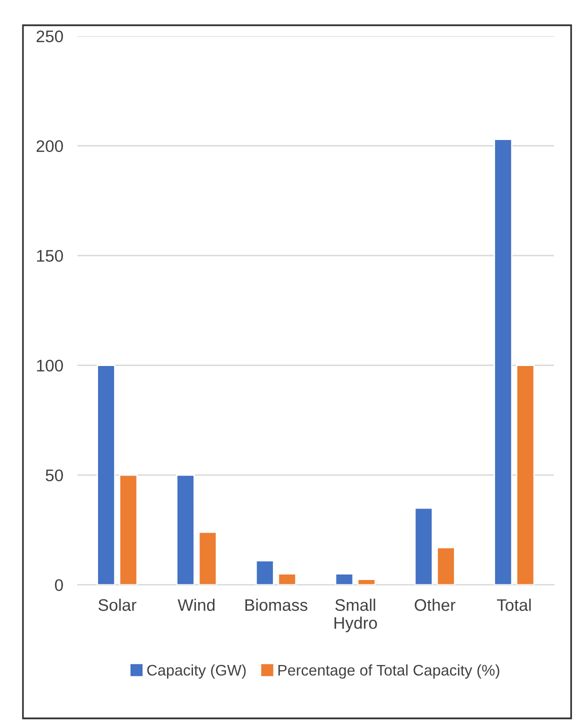 The image size is (574, 722). Describe the element at coordinates (54, 475) in the screenshot. I see `y-tick-label: 50` at that location.